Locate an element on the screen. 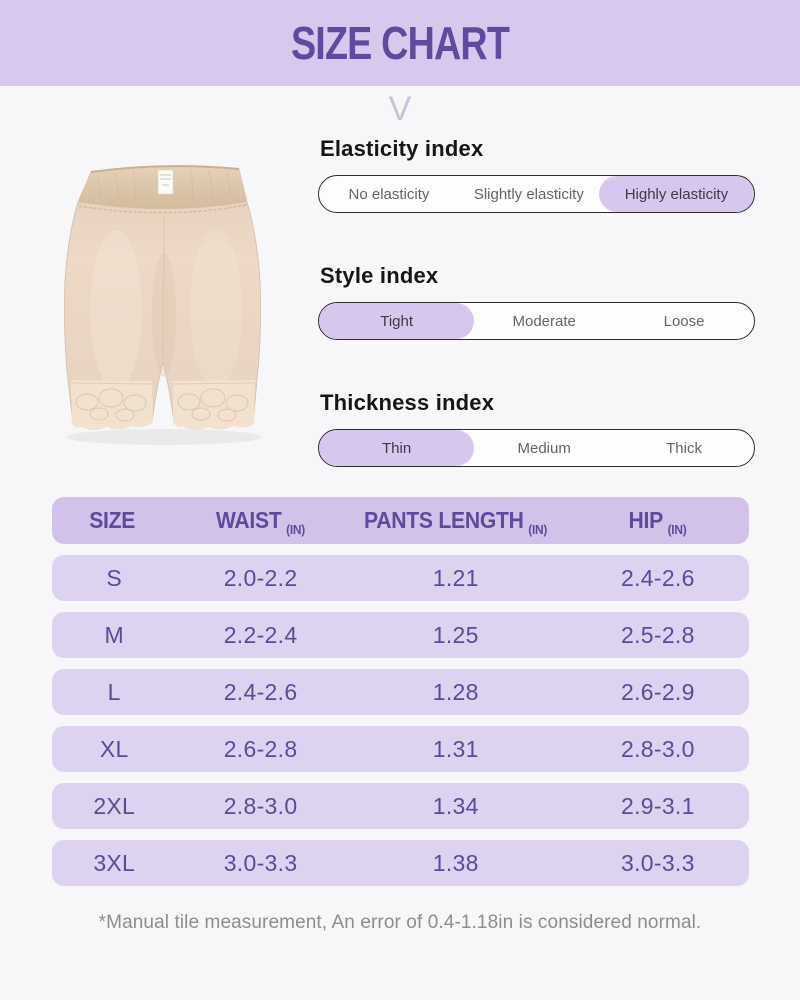 The height and width of the screenshot is (1000, 800). option-loose: Loose is located at coordinates (684, 321).